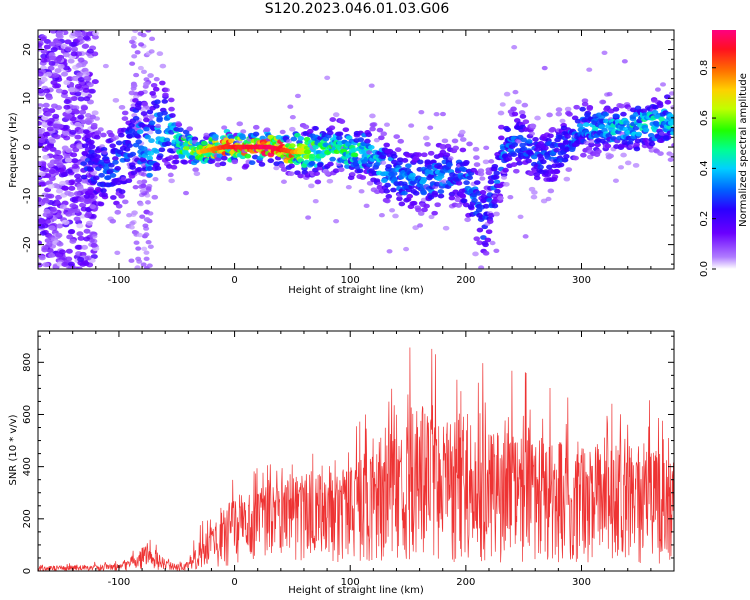  What do you see at coordinates (704, 269) in the screenshot?
I see `colorbar-tick-label: 0.0` at bounding box center [704, 269].